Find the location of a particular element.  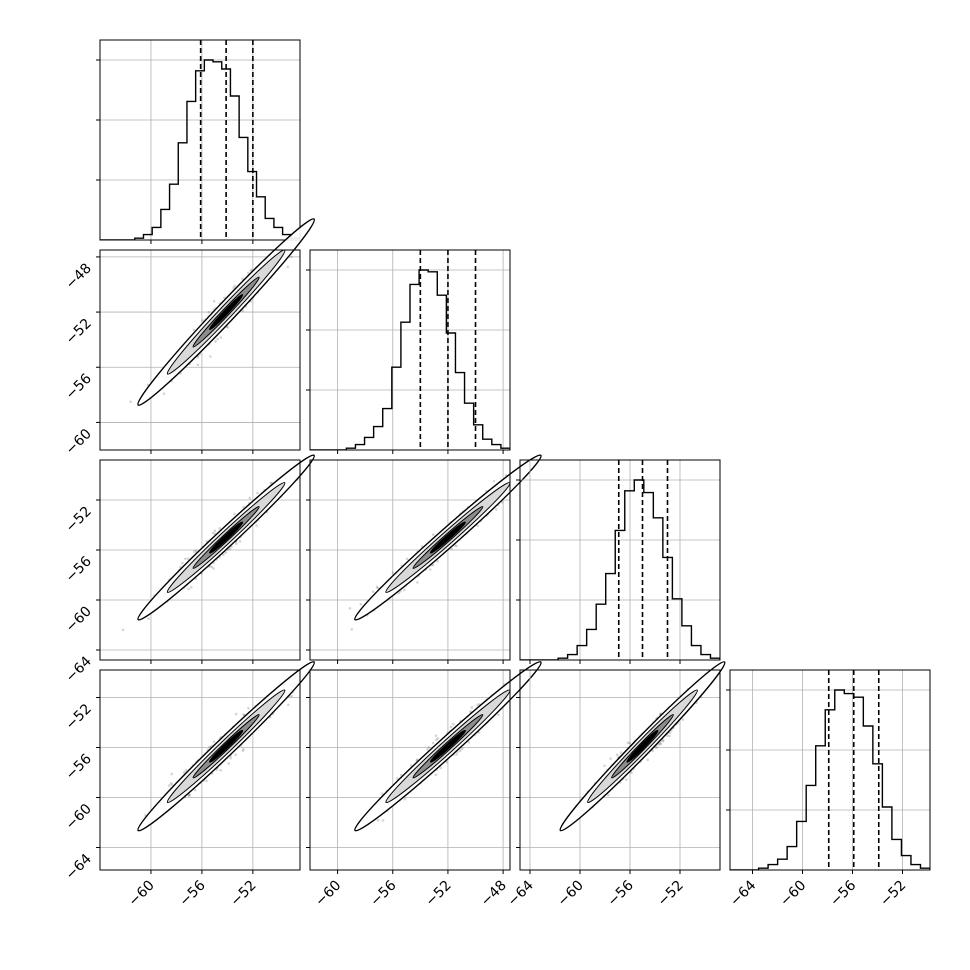

panel-1-0: −48 −52 −56 −60 is located at coordinates (189, 338).